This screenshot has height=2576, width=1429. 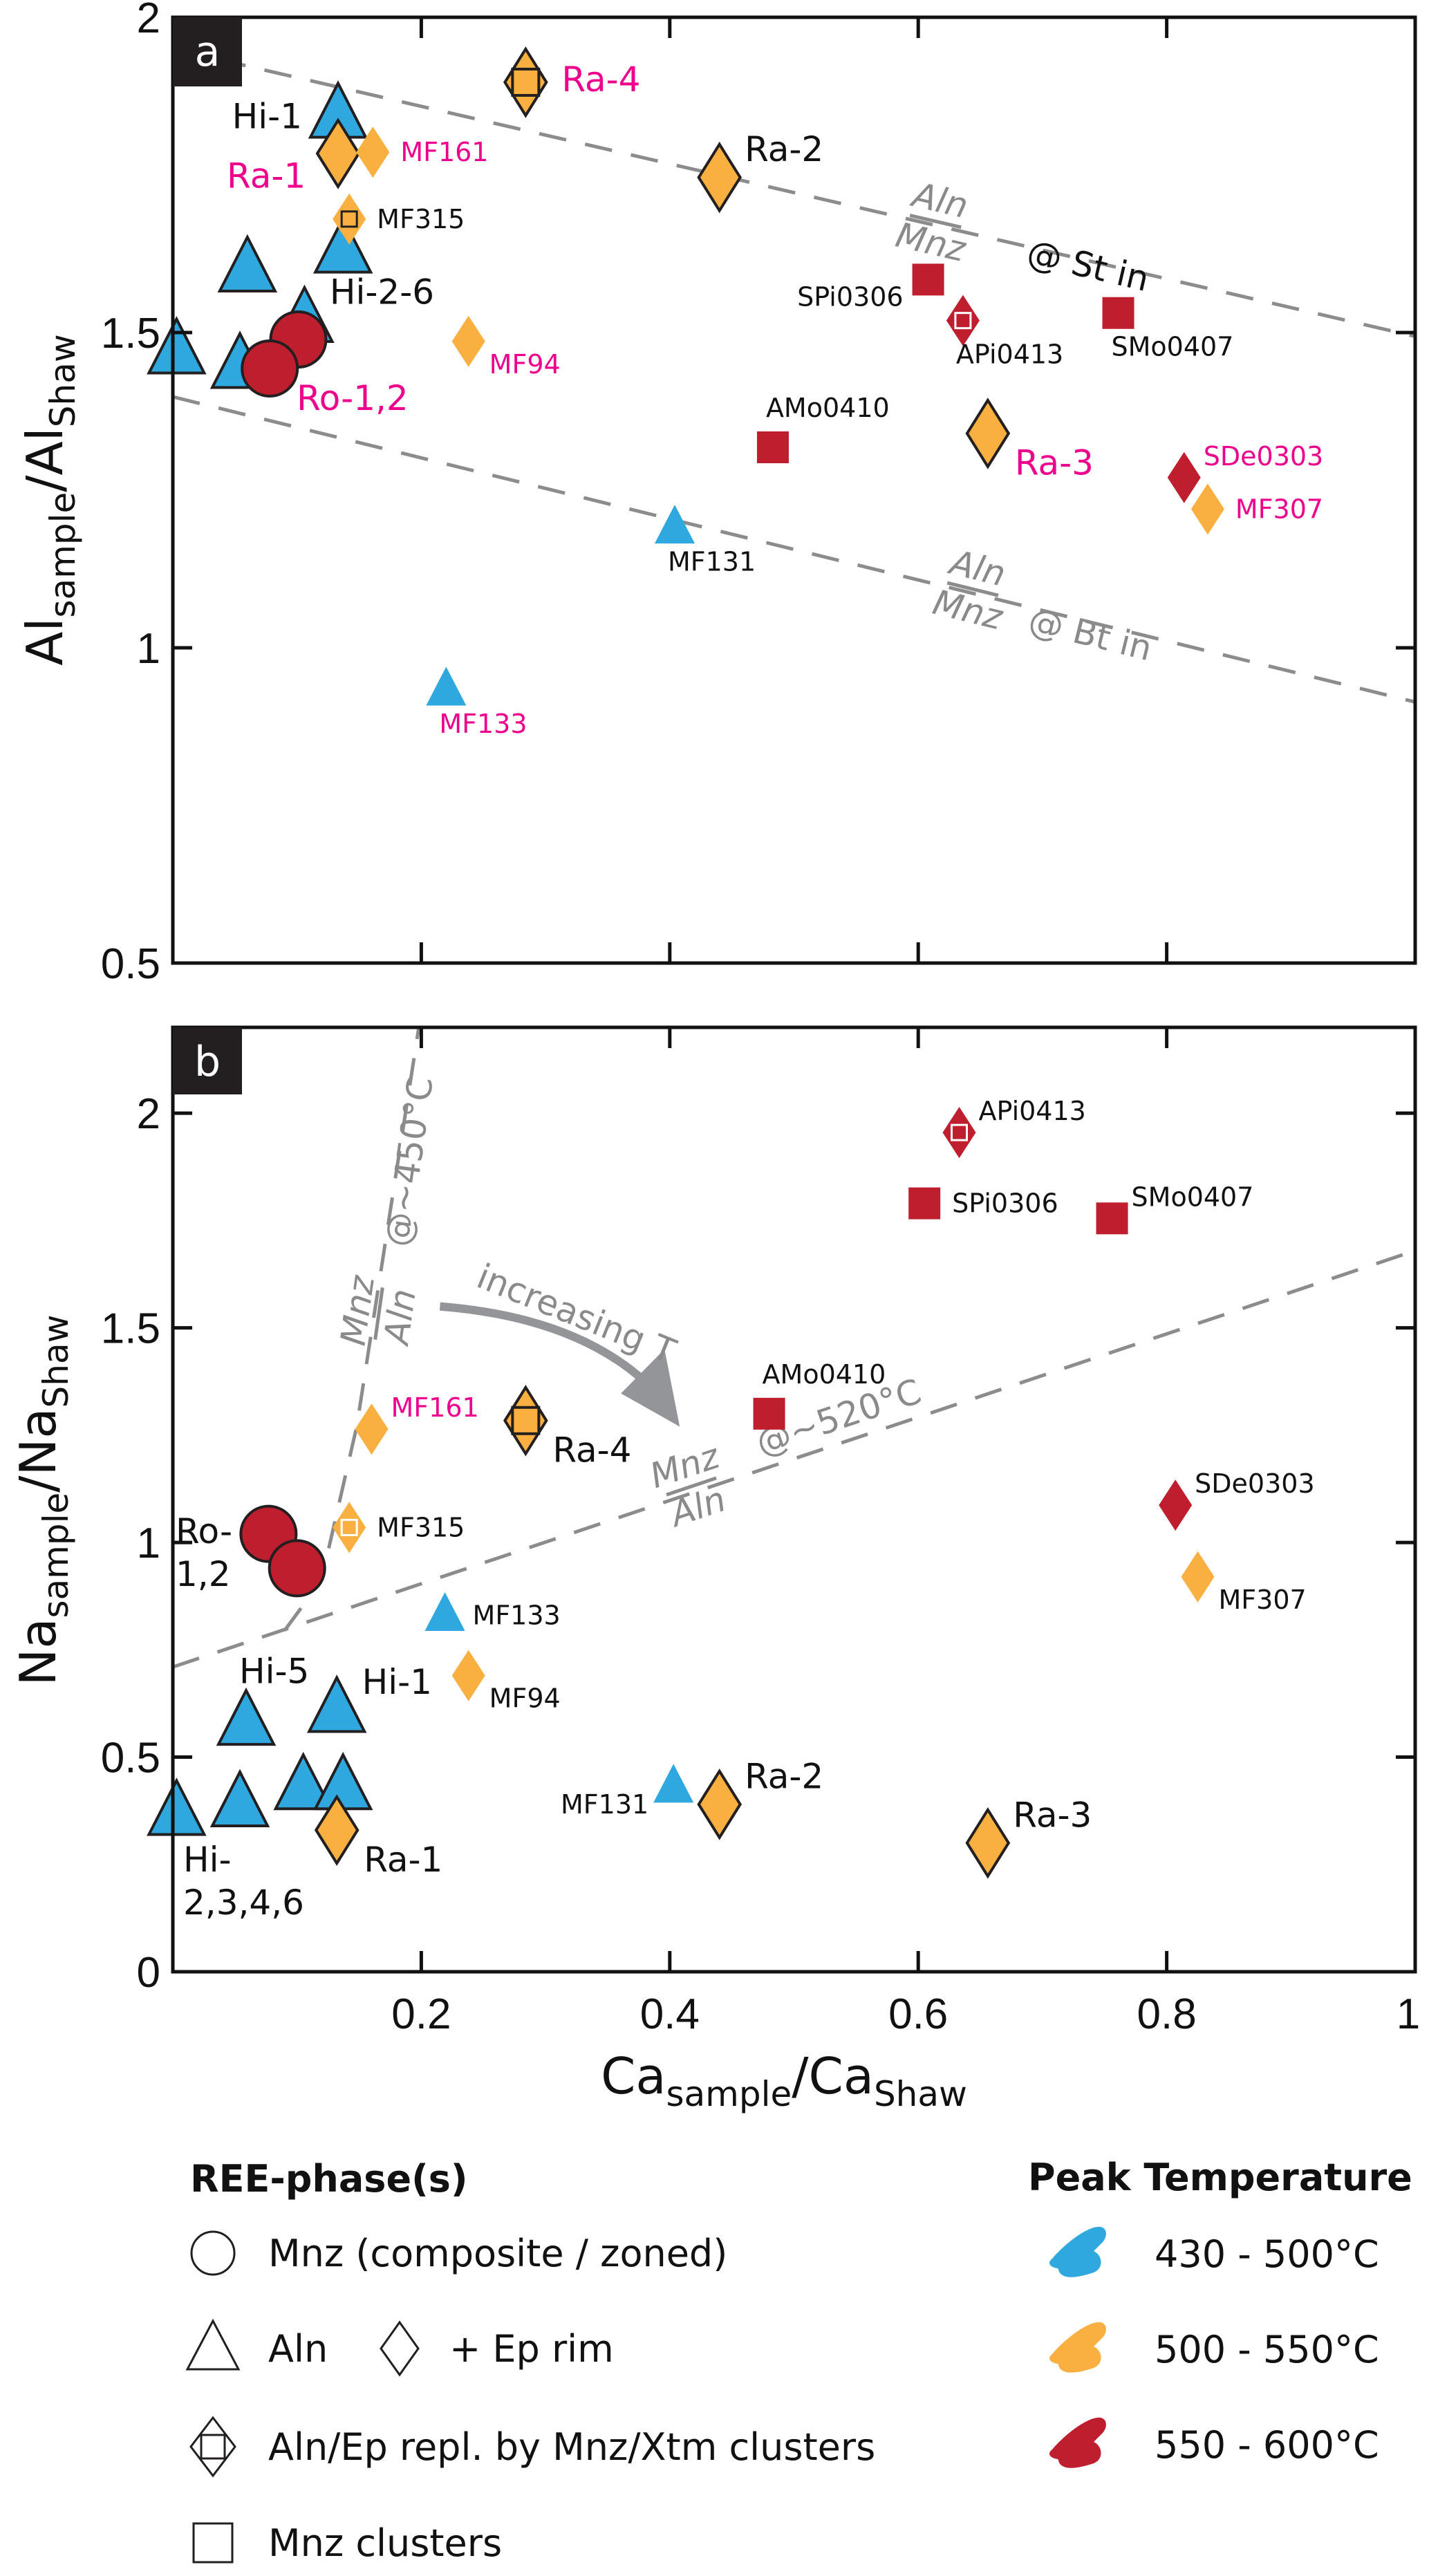 I want to click on point-label: Ra-4, so click(x=591, y=1450).